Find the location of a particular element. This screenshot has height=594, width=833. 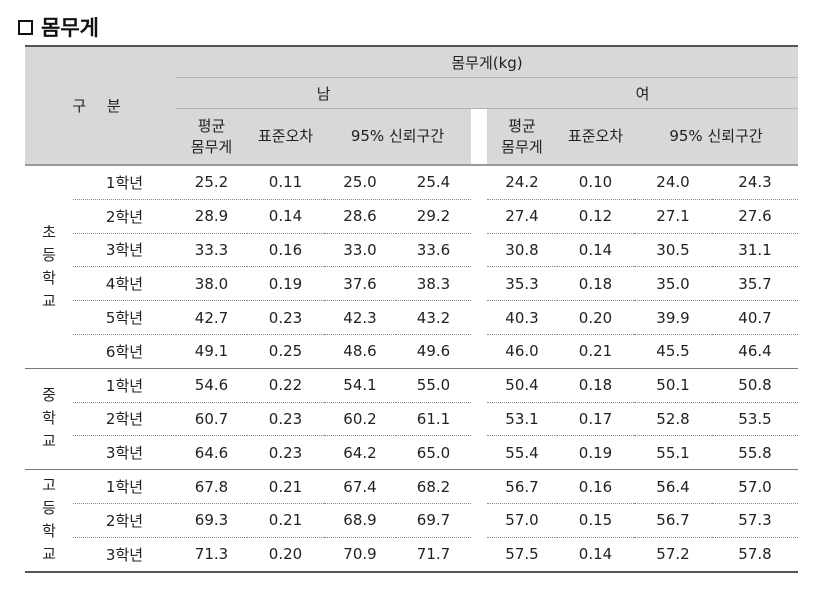

female-ci-lower-cell: 39.9 is located at coordinates (673, 317).